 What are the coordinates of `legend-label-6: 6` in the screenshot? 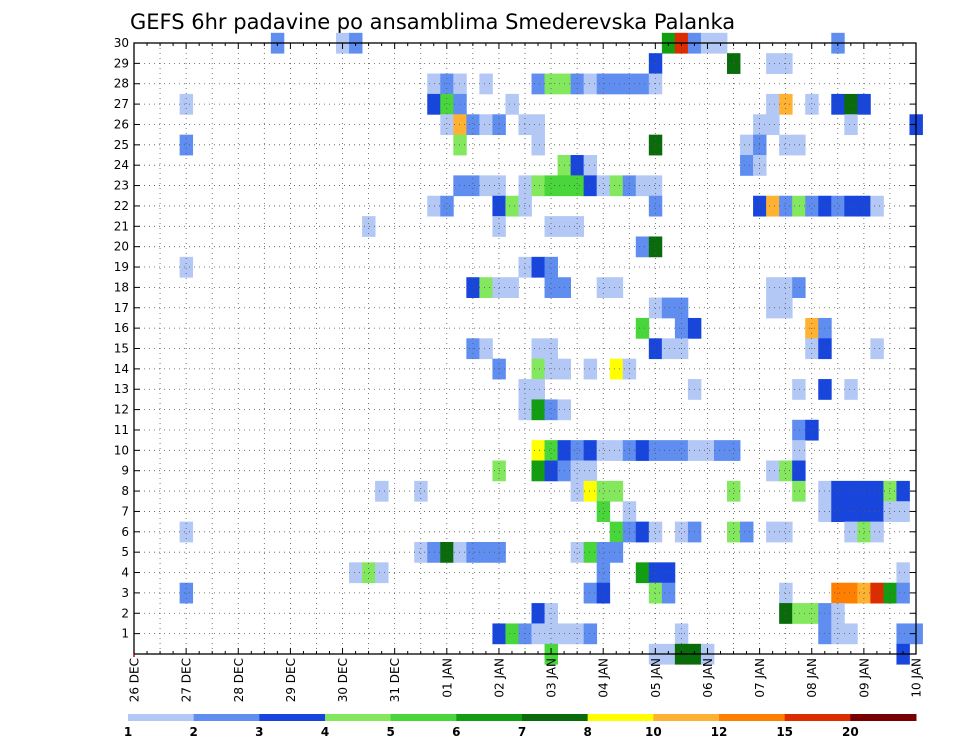 It's located at (456, 732).